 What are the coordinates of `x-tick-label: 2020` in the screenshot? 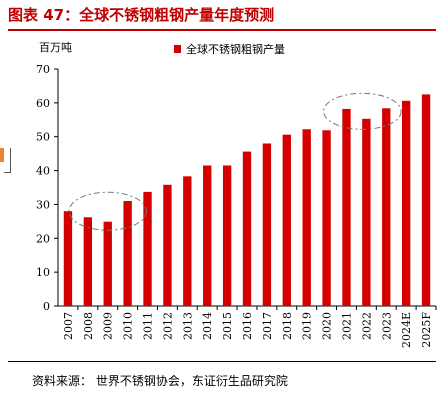 It's located at (327, 326).